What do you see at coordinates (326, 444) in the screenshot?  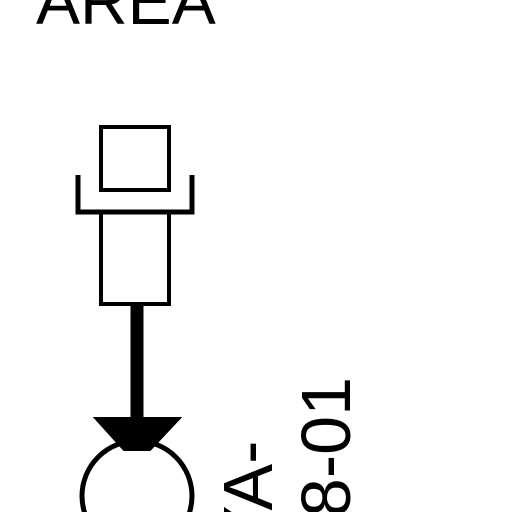 I see `label-number: 08-01` at bounding box center [326, 444].